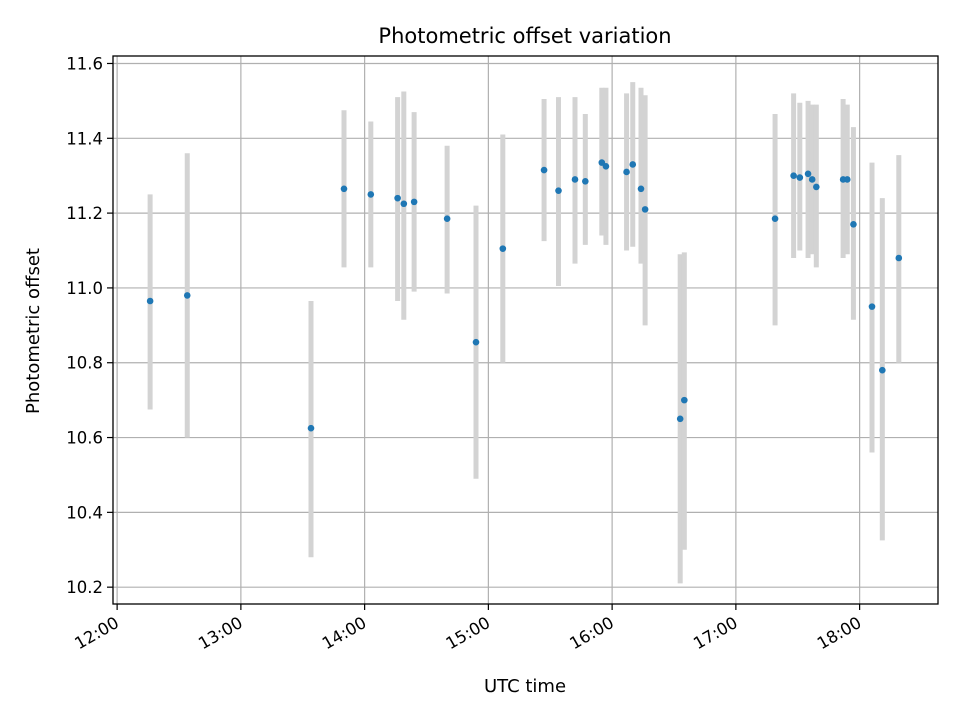  What do you see at coordinates (84, 288) in the screenshot?
I see `y-tick-label: 11.0` at bounding box center [84, 288].